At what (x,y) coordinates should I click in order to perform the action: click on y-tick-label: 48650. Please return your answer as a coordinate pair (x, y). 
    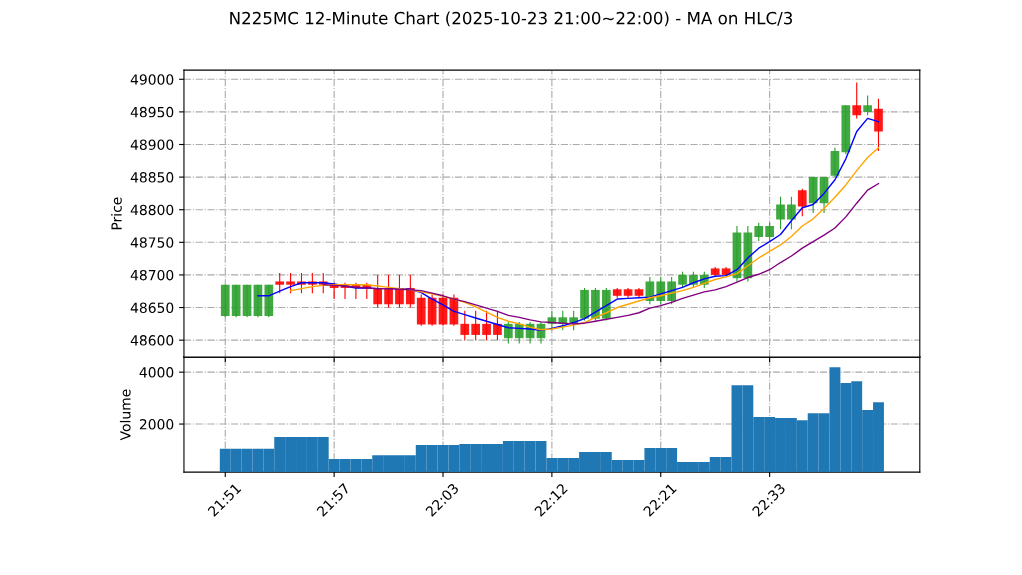
    Looking at the image, I should click on (152, 308).